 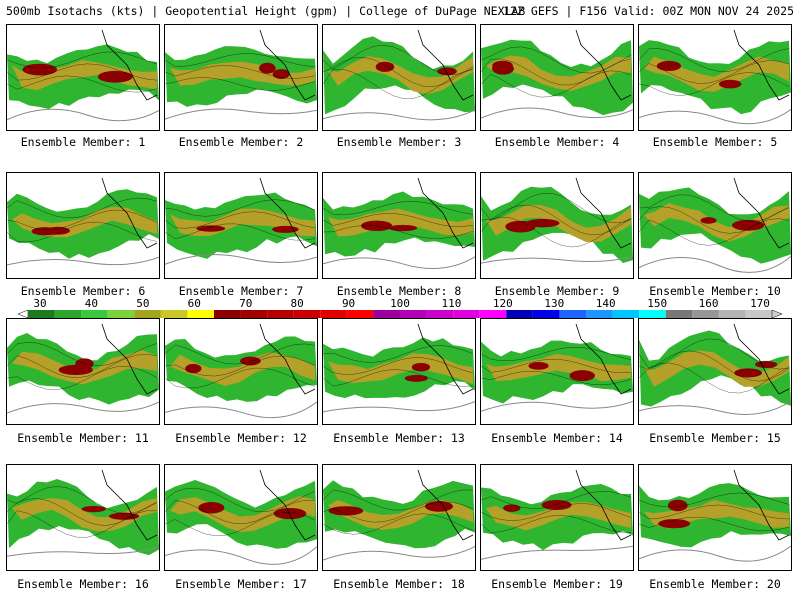 I want to click on ensemble-member-label: Ensemble Member: 13, so click(x=399, y=438).